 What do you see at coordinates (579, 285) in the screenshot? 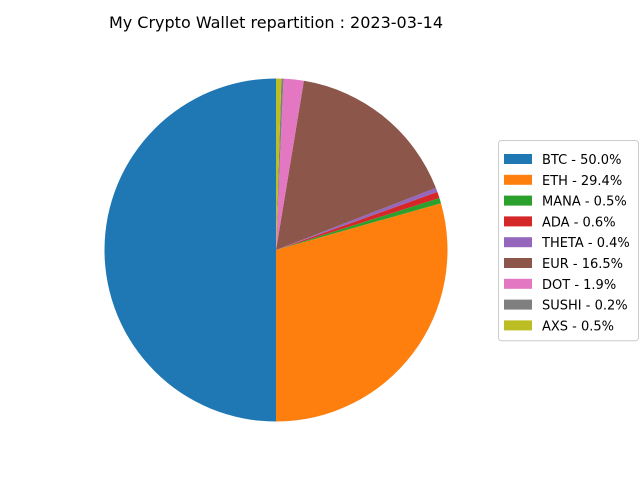
I see `legend-label-dot: DOT - 1.9%` at bounding box center [579, 285].